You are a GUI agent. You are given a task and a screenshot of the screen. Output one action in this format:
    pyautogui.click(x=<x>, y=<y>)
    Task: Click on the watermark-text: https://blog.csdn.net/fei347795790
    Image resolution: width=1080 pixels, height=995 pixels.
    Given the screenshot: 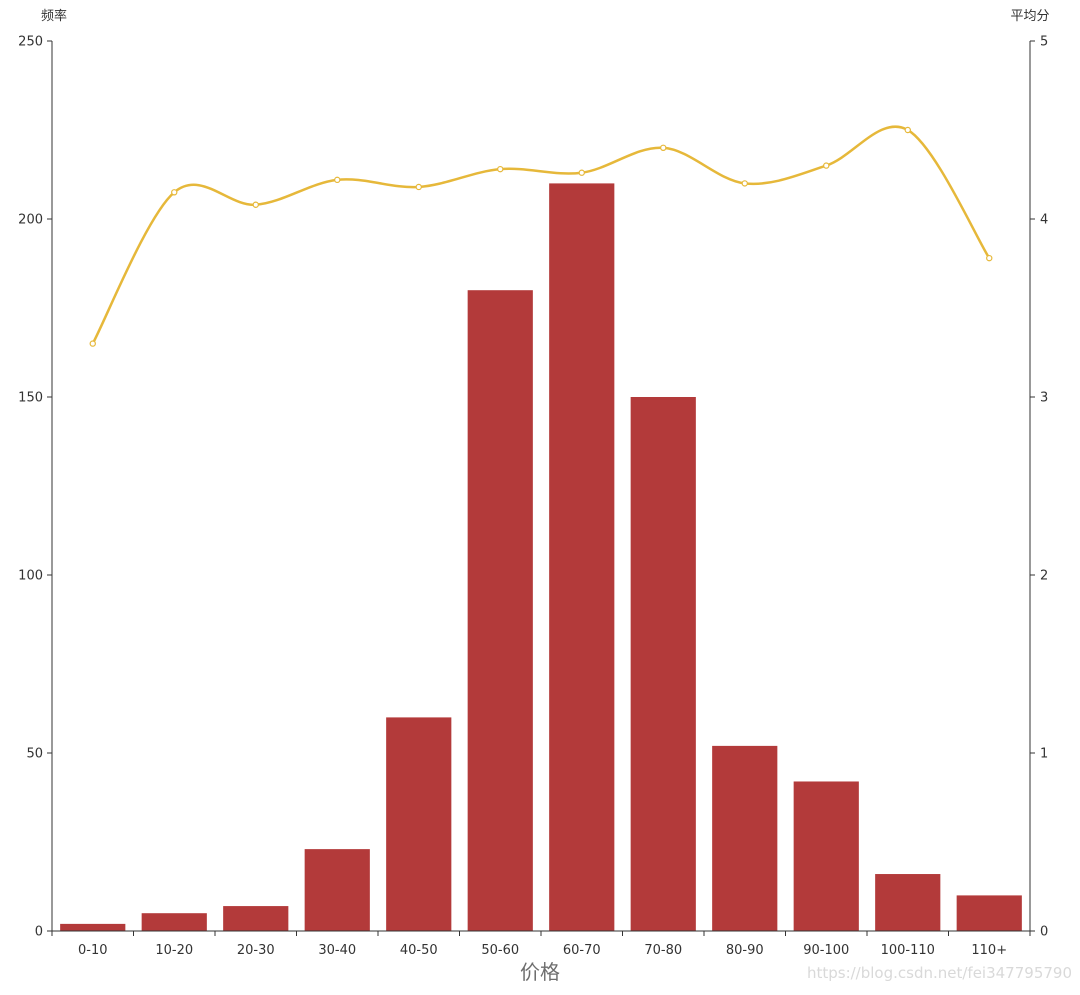 What is the action you would take?
    pyautogui.click(x=939, y=973)
    